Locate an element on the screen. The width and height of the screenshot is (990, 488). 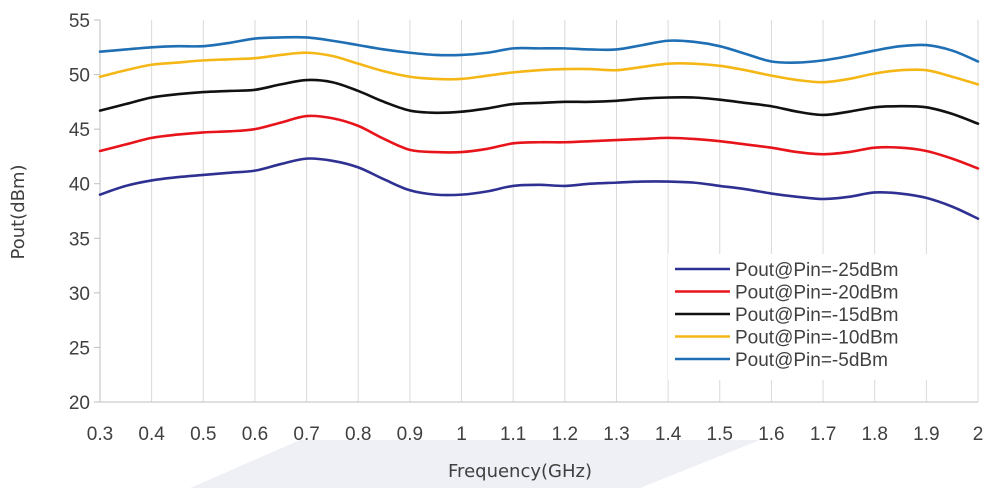
y-tick-label: 20 is located at coordinates (79, 403).